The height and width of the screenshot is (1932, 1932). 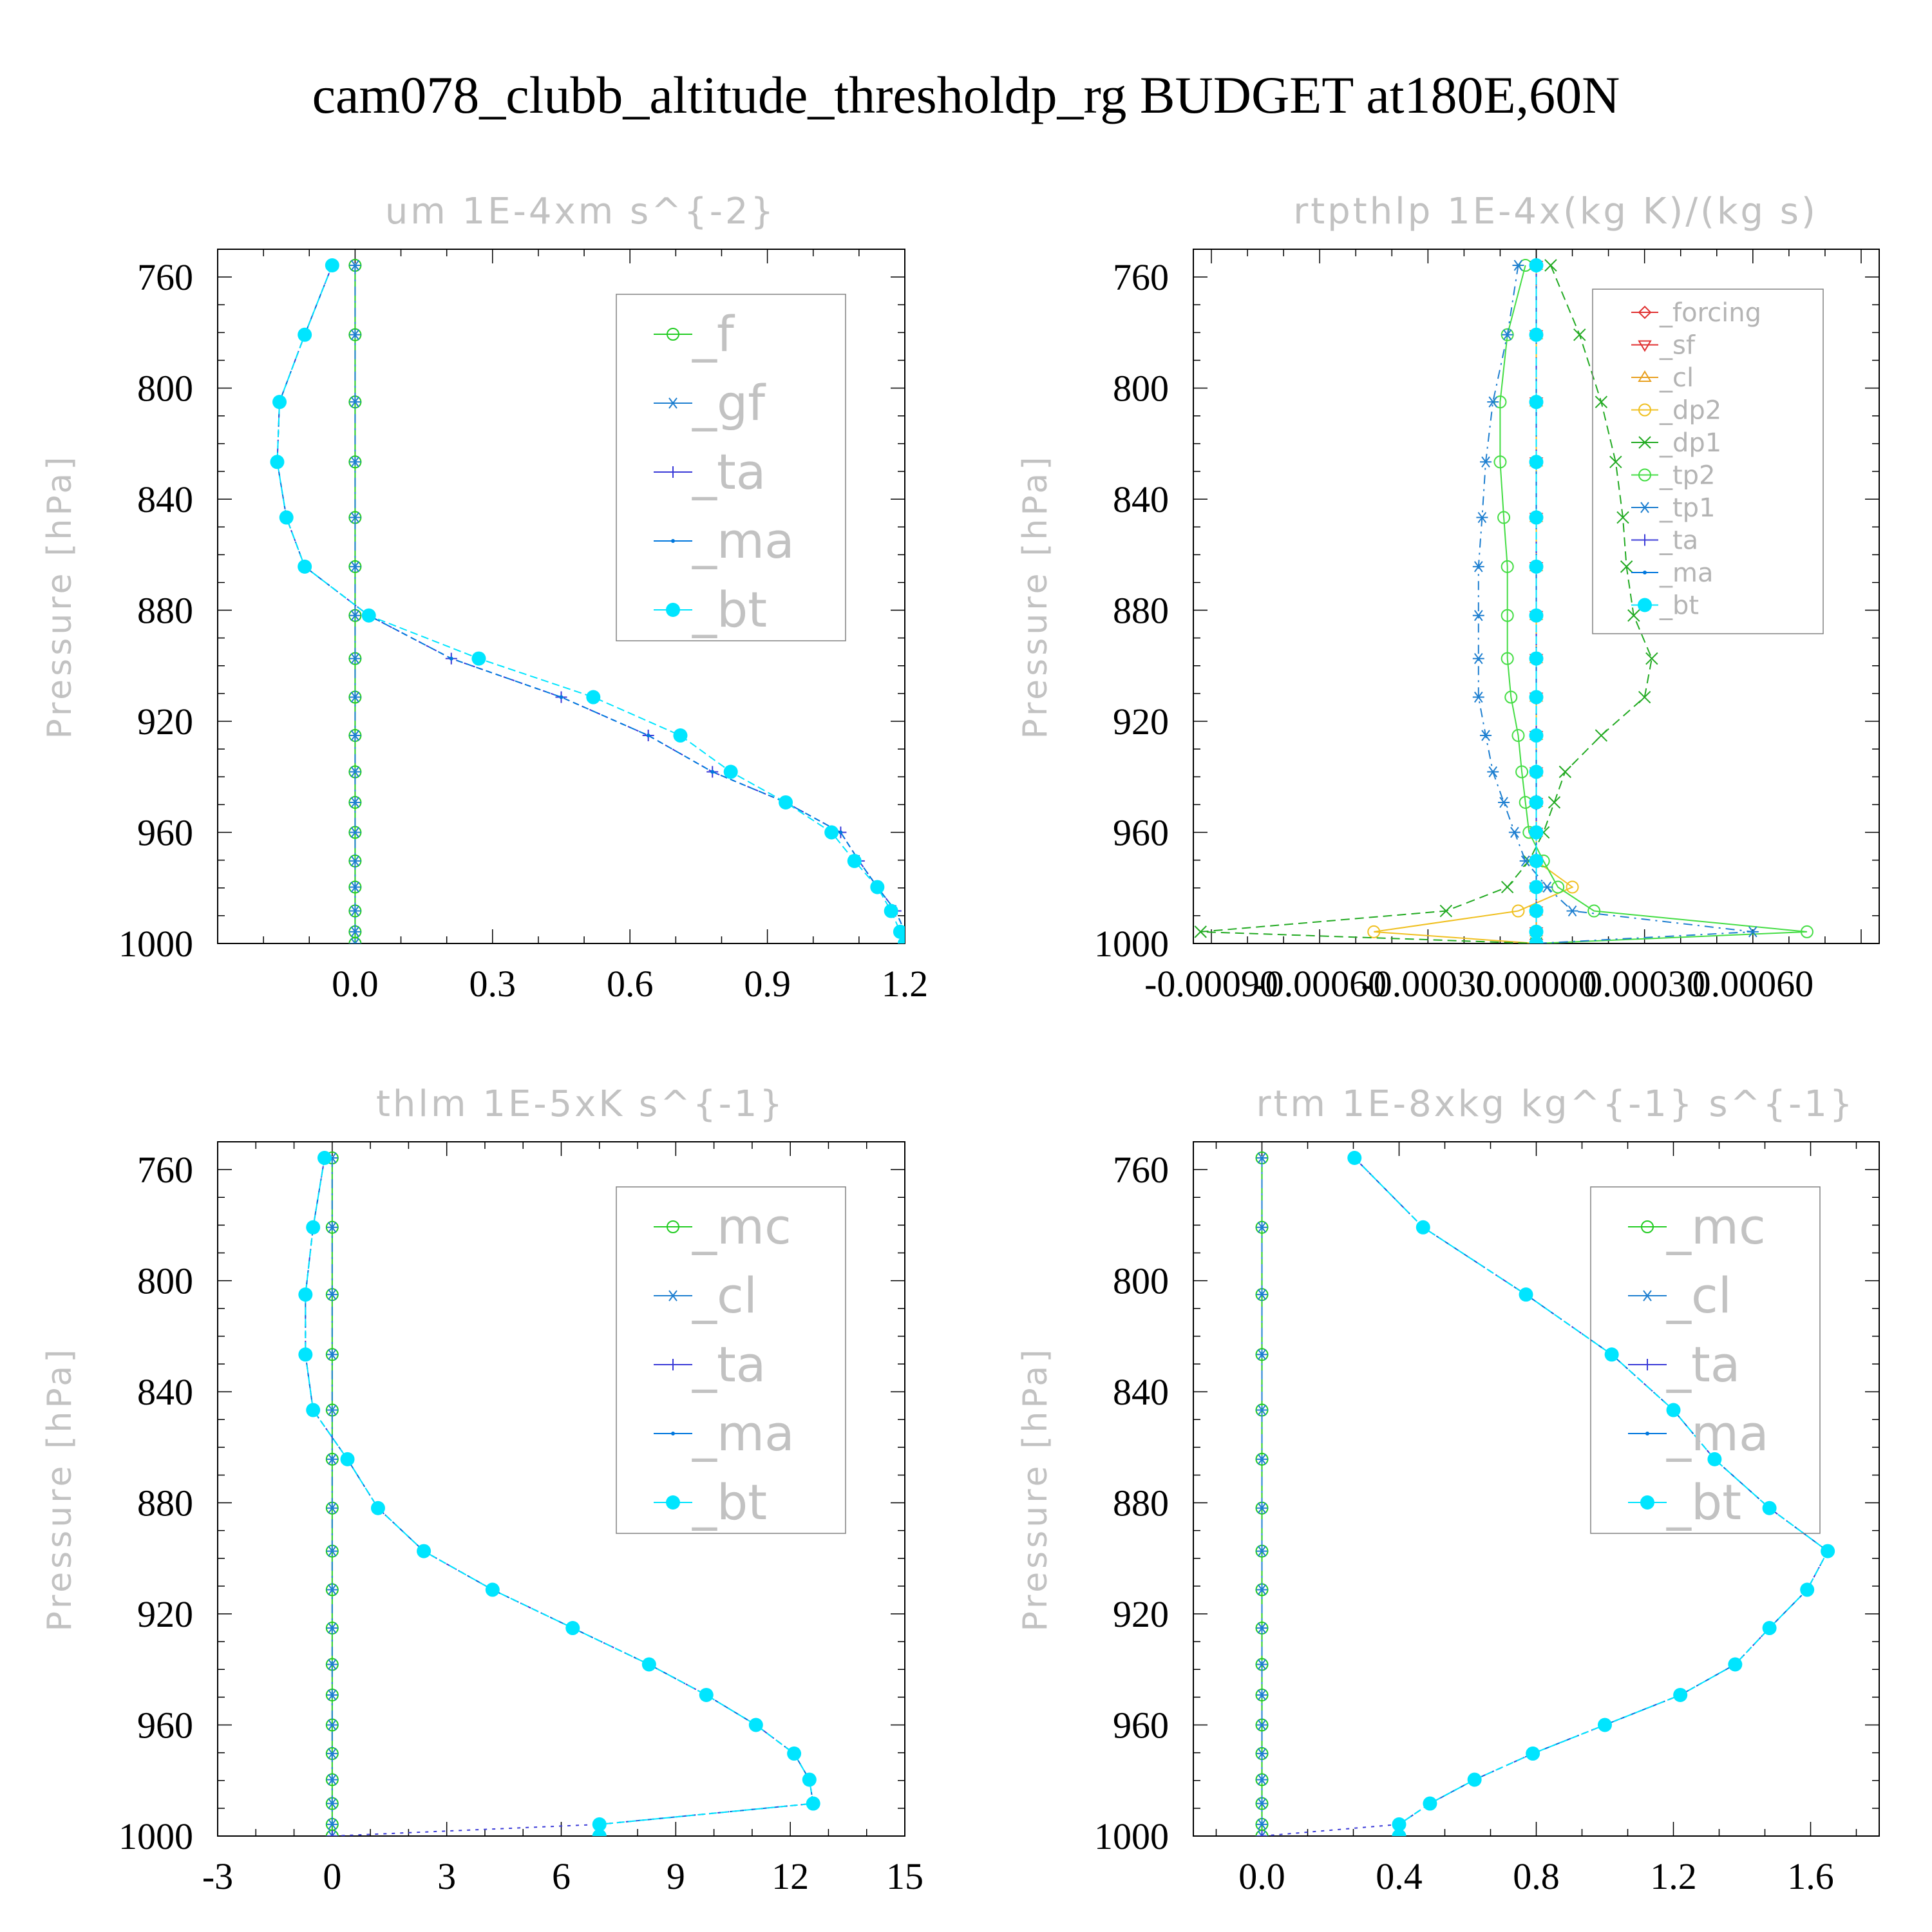 I want to click on legend-box, so click(x=1706, y=1360).